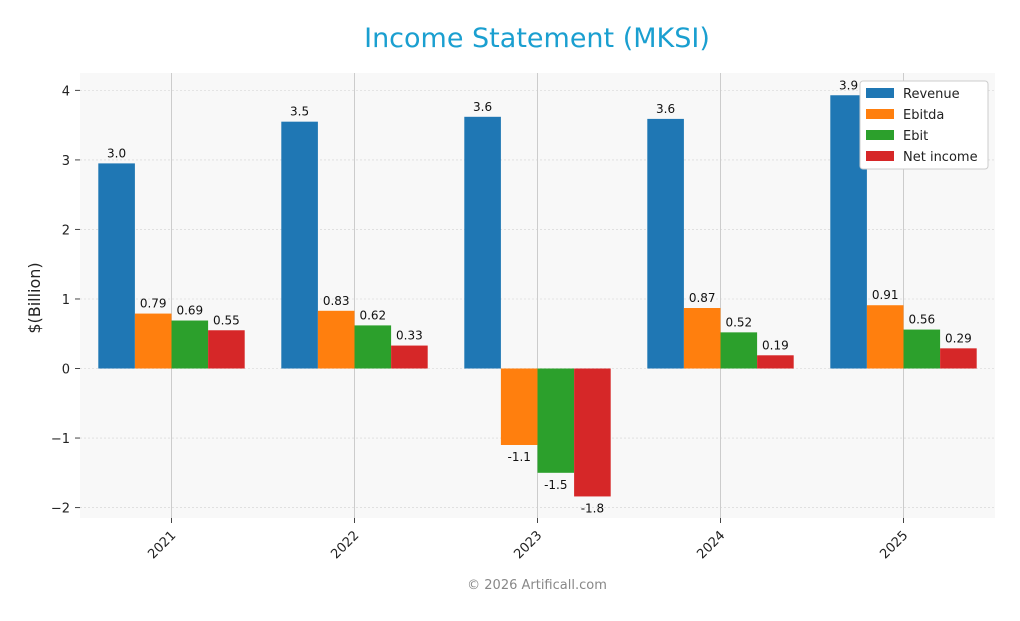  What do you see at coordinates (885, 337) in the screenshot?
I see `bar-ebitda-2025` at bounding box center [885, 337].